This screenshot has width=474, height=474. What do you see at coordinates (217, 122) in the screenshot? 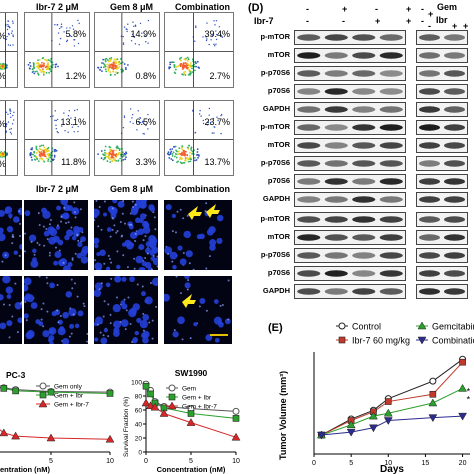
I see `flow-q2: 23.7%` at bounding box center [217, 122].